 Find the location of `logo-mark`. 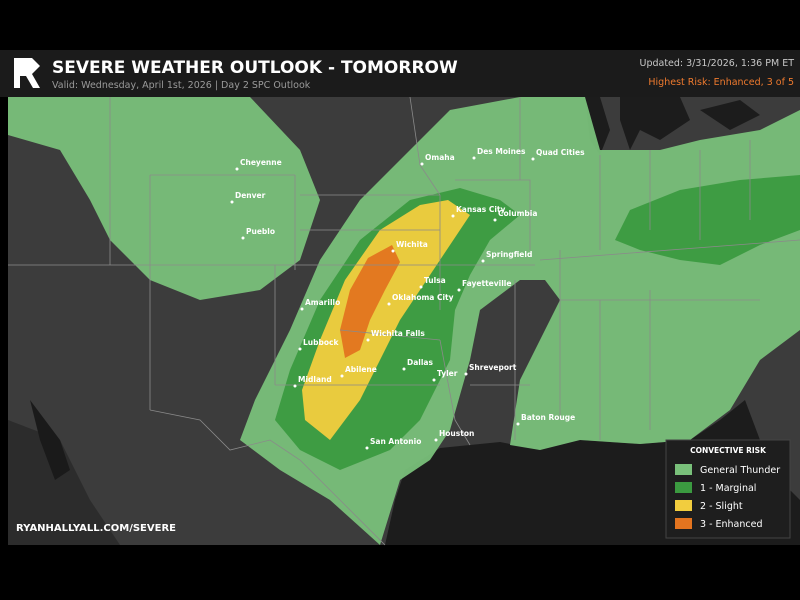

logo-mark is located at coordinates (27, 73).